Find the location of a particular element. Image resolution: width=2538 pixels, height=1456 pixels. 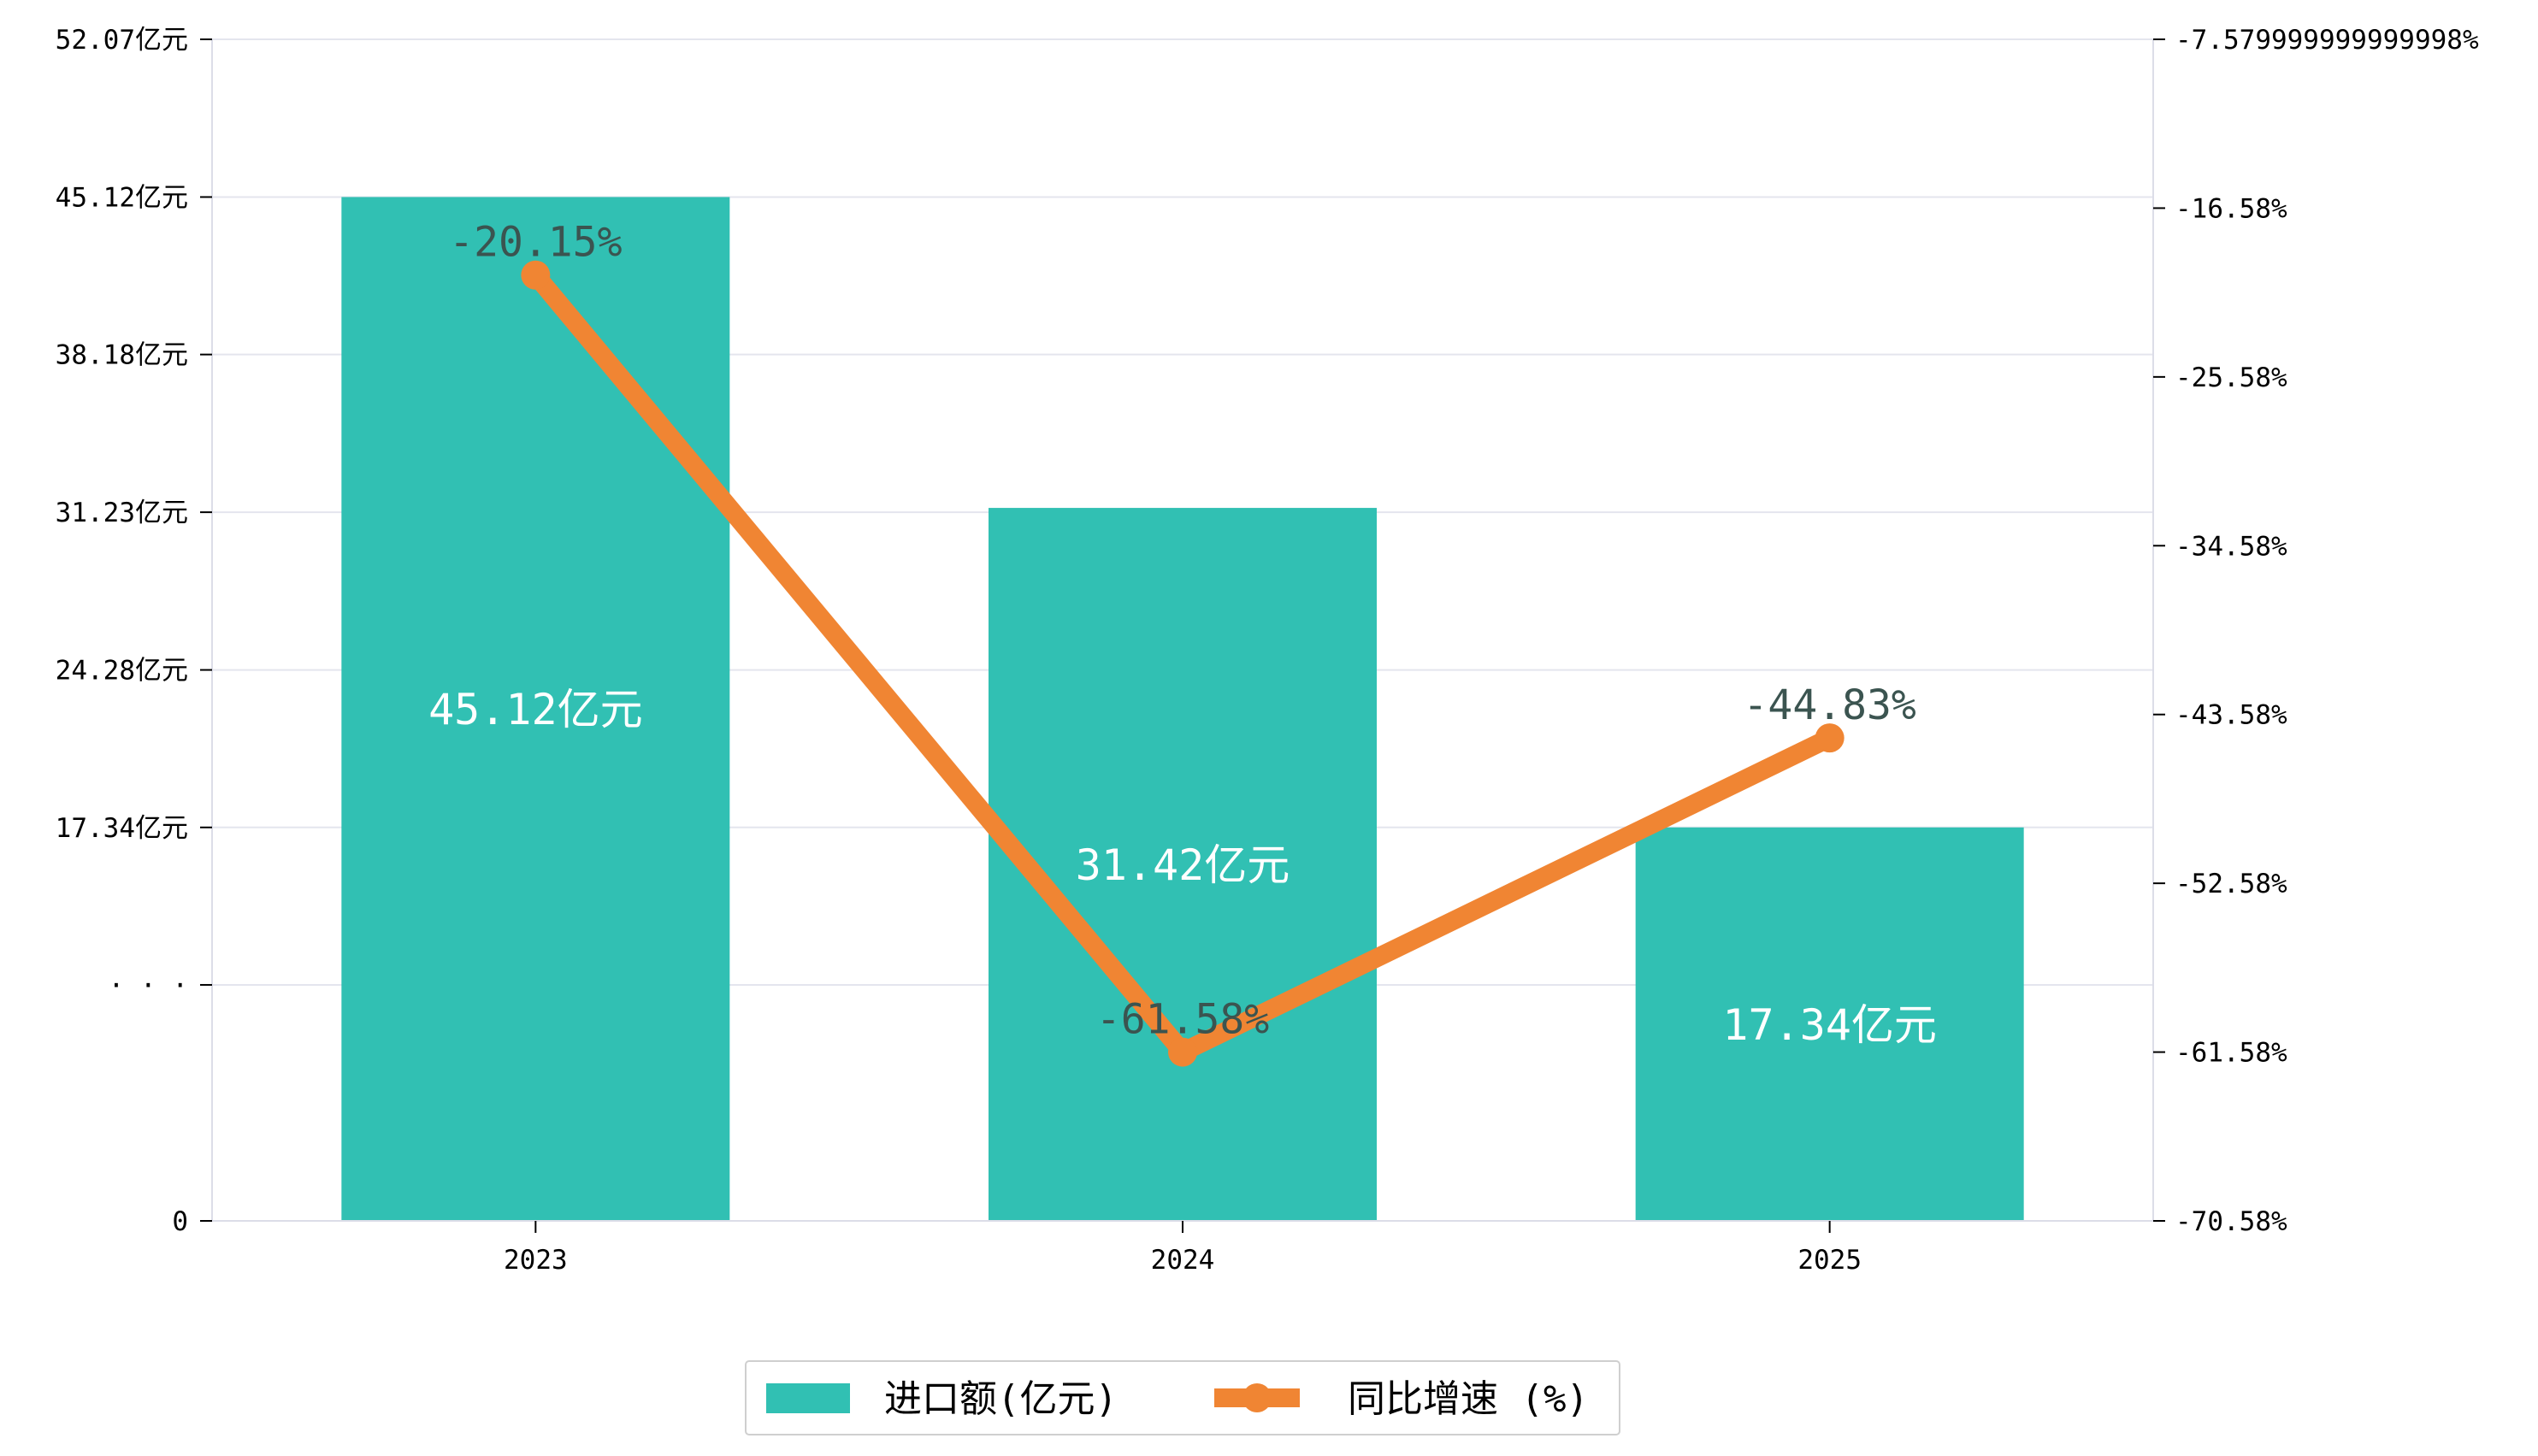

x-axis-ticks: 2023 2024 2025 is located at coordinates (1183, 1248).